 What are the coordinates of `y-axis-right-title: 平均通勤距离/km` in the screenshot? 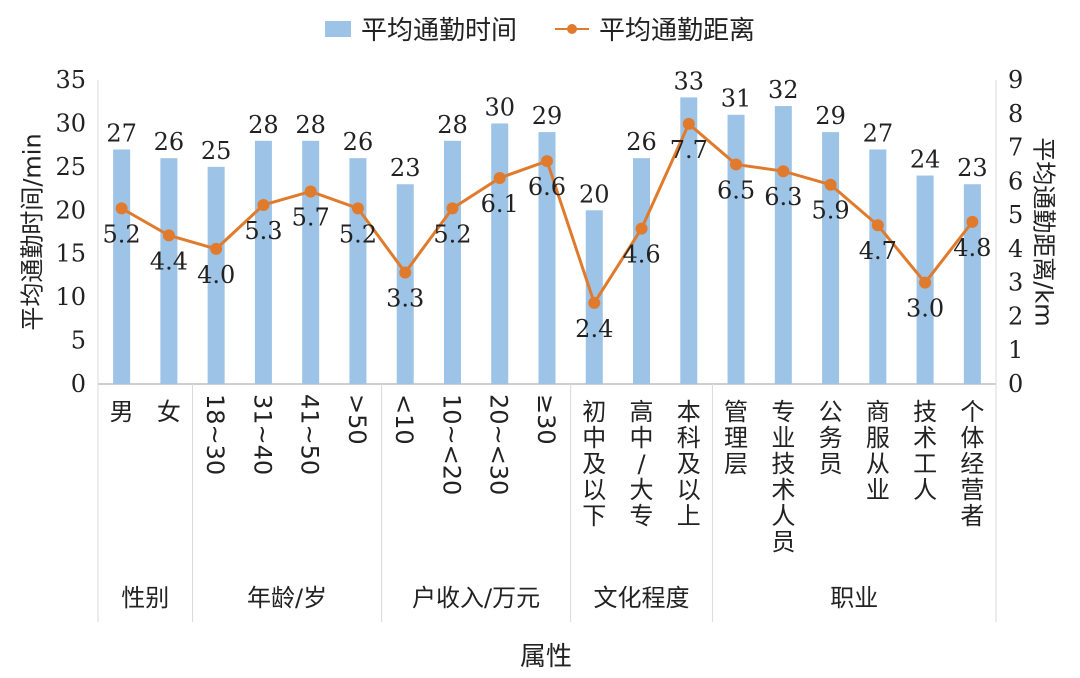 It's located at (1043, 232).